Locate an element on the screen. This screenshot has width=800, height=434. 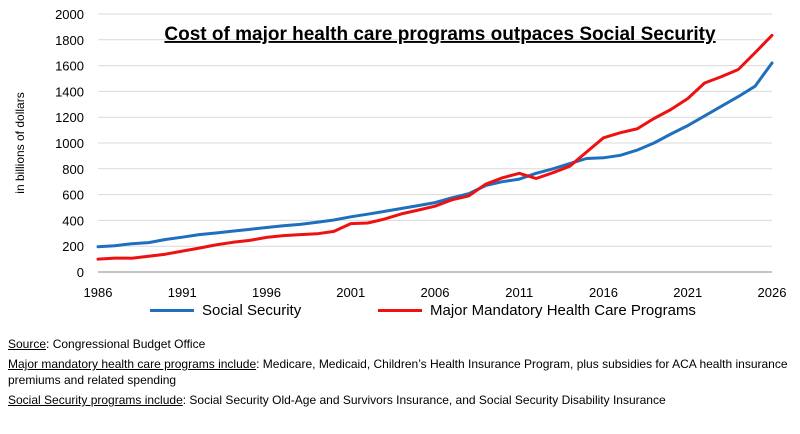
x-tick-label: 1986 is located at coordinates (98, 292).